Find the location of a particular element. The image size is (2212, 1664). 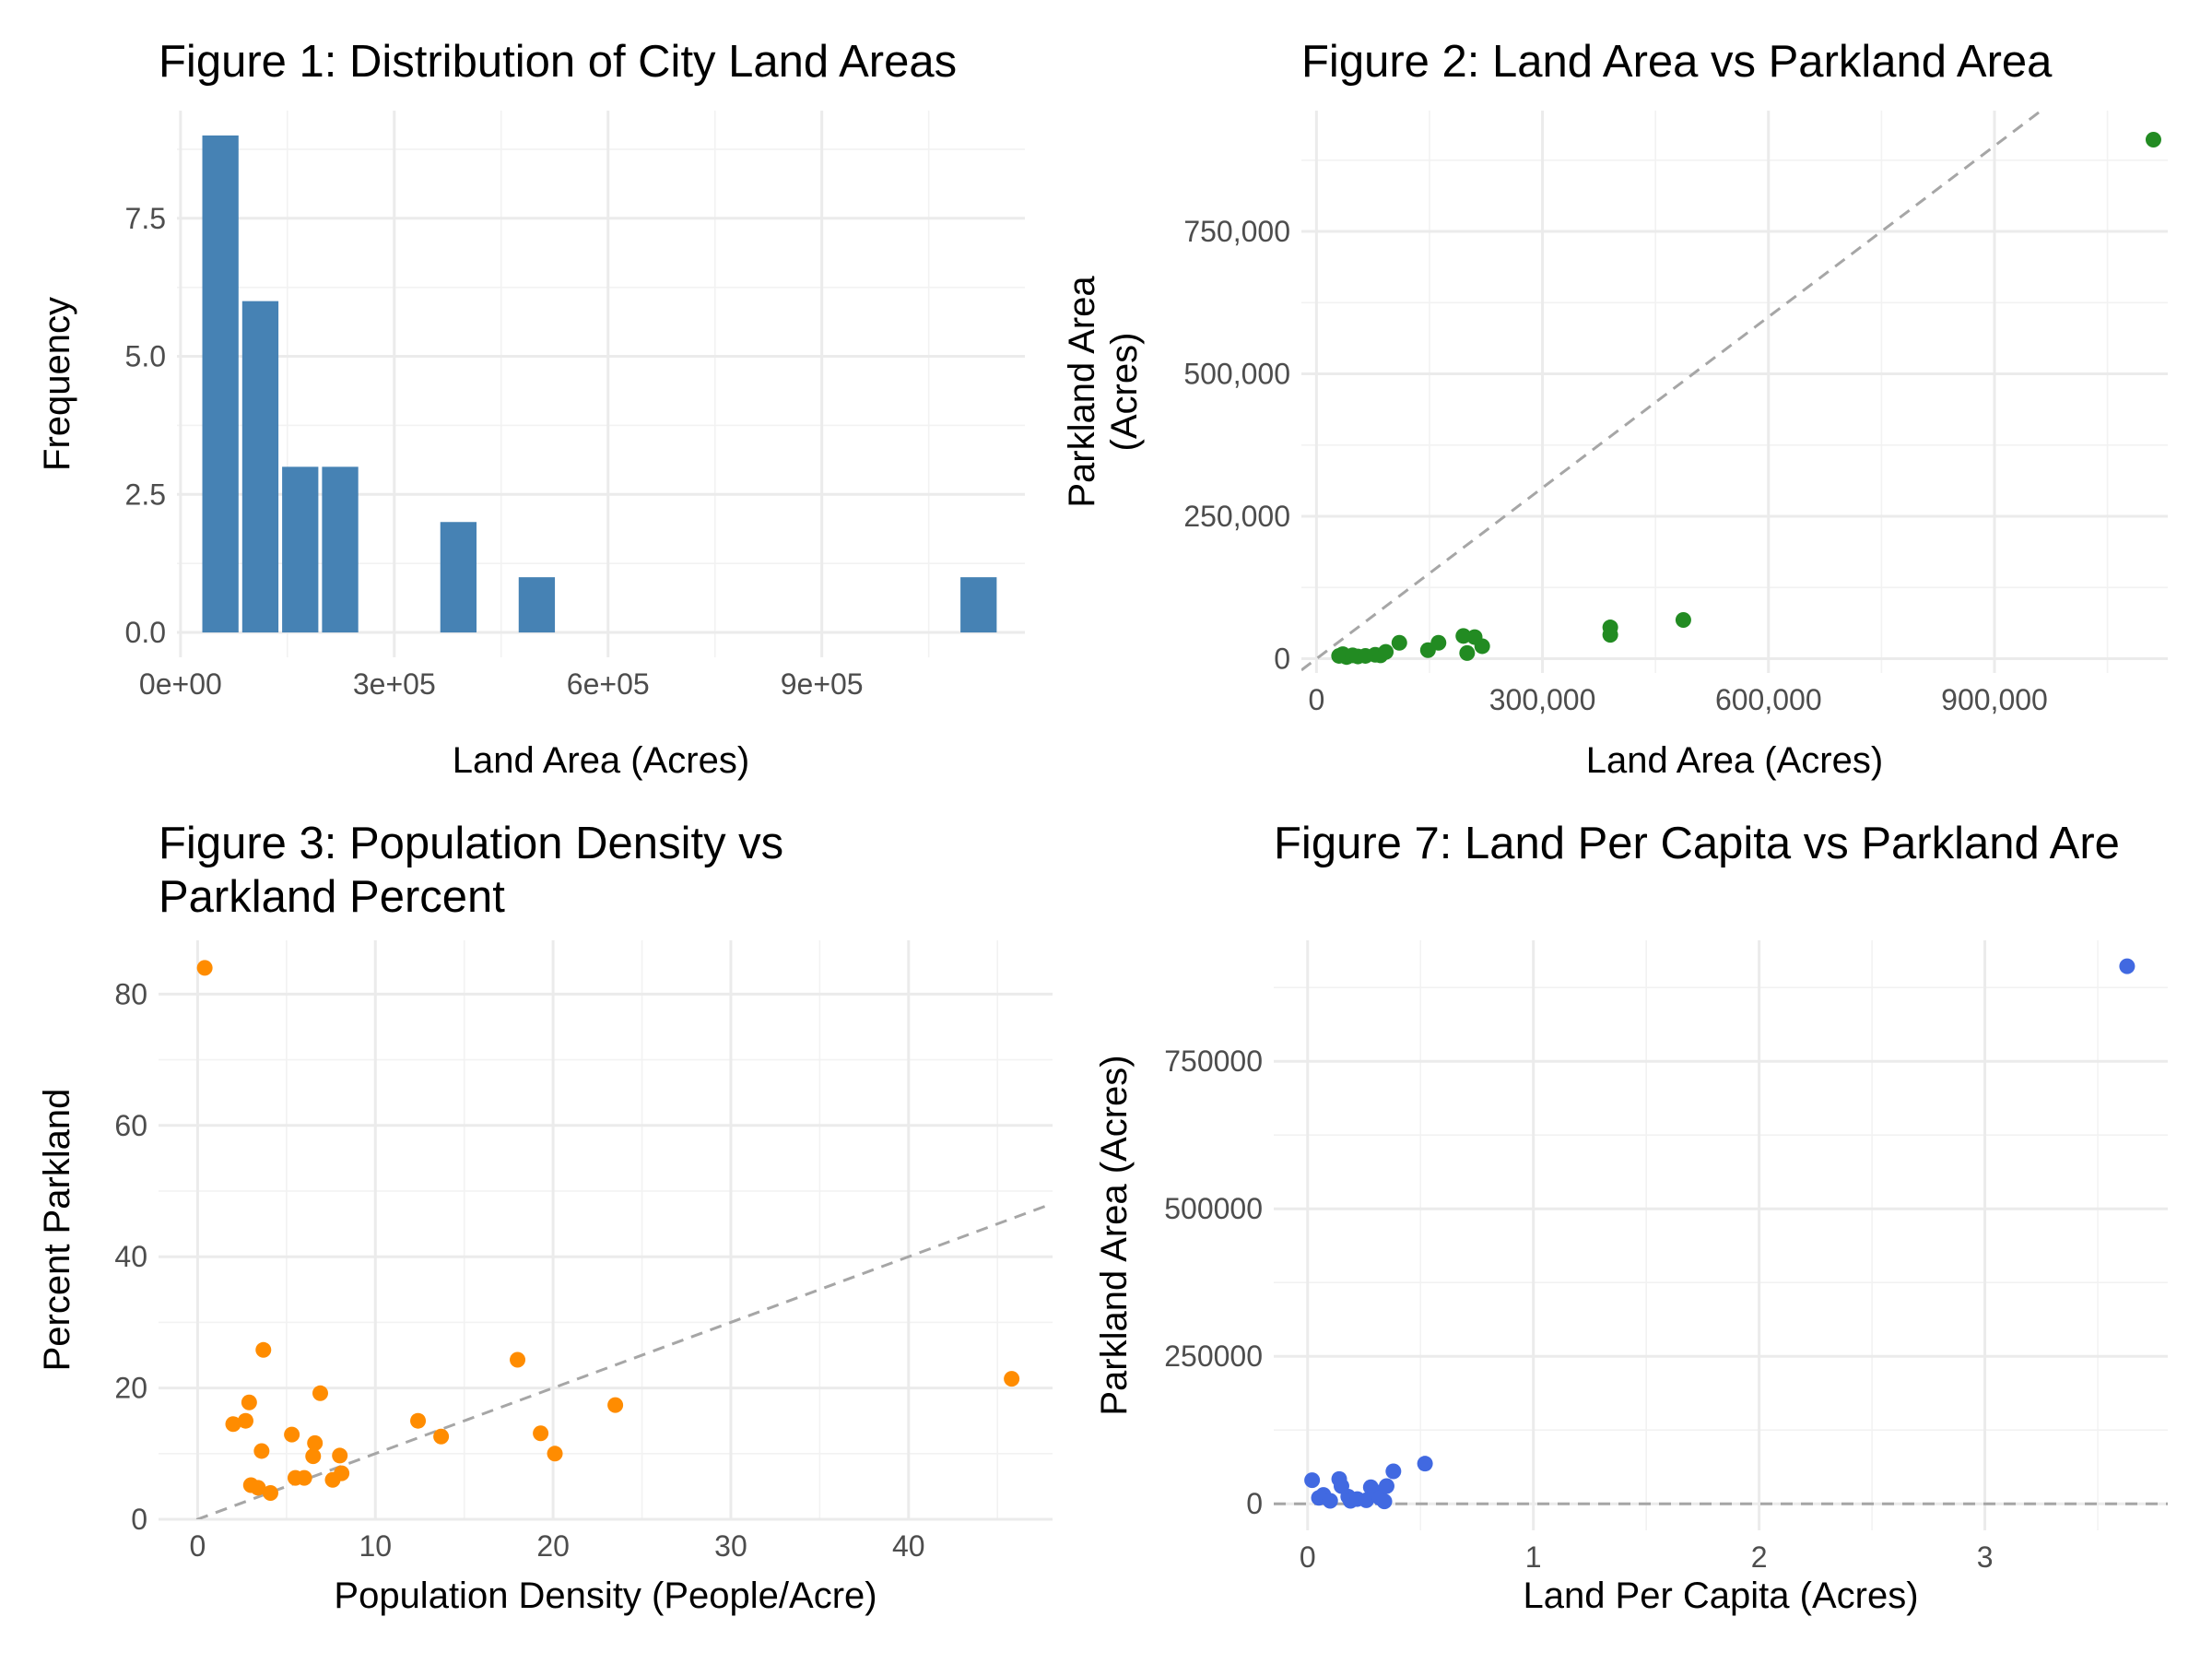

y-tick-label: 250000 is located at coordinates (1213, 1356).